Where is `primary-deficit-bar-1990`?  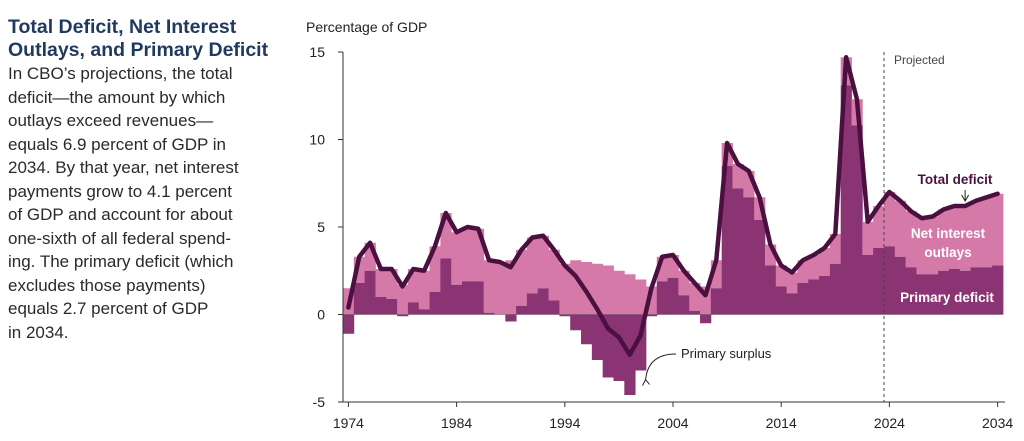
primary-deficit-bar-1990 is located at coordinates (522, 310).